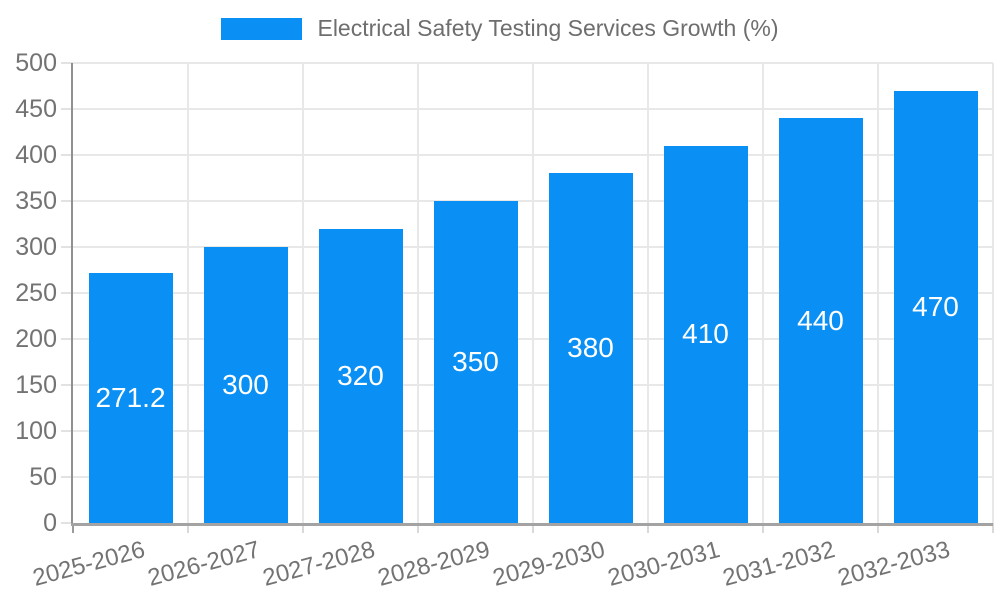  I want to click on y-tick-label: 300, so click(36, 247).